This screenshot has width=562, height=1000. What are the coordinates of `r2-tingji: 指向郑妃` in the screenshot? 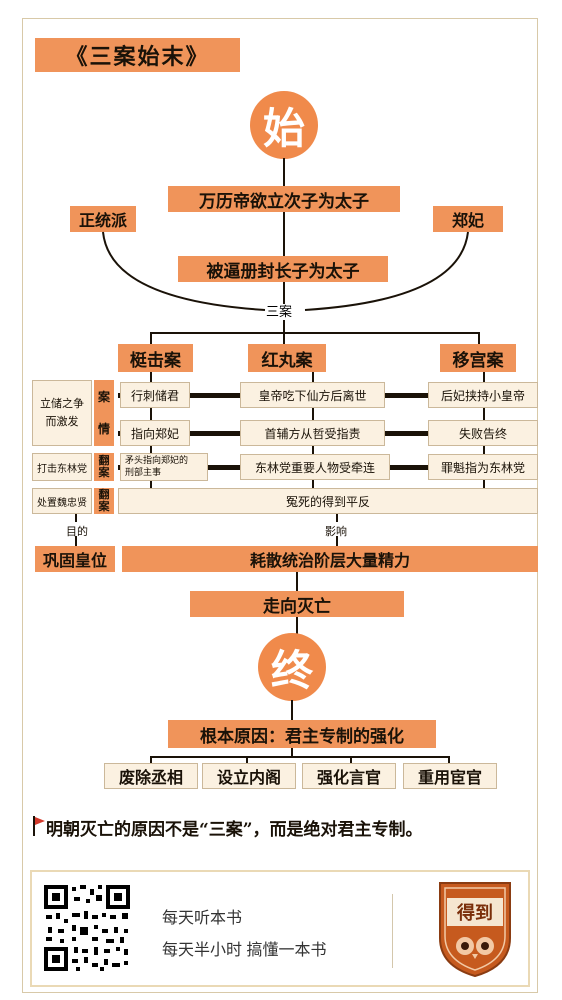 It's located at (155, 433).